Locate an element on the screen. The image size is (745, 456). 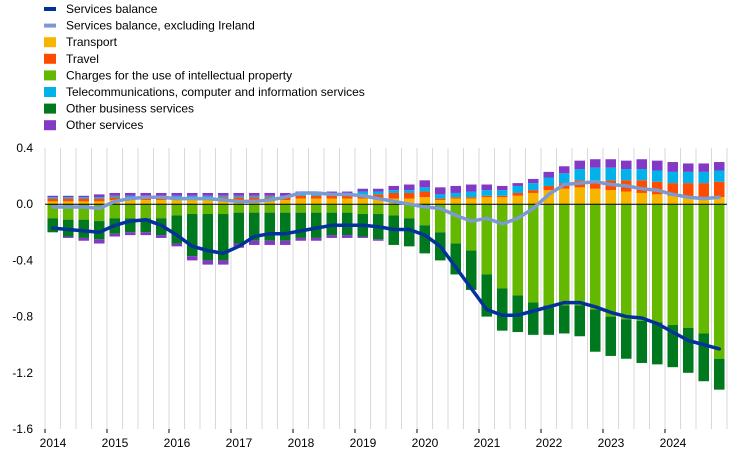
x-tick-label: 2017 is located at coordinates (239, 443).